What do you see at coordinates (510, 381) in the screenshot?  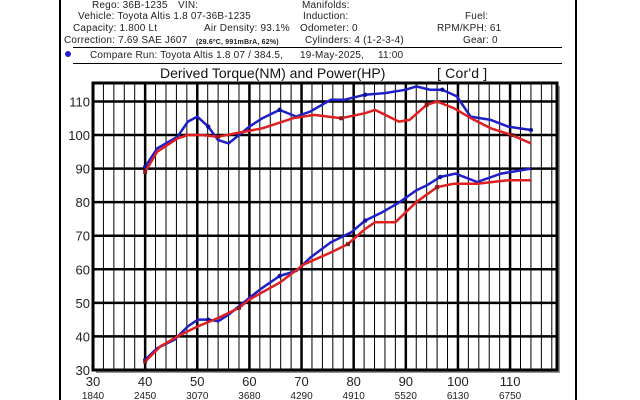 I see `x-tick-label: 110` at bounding box center [510, 381].